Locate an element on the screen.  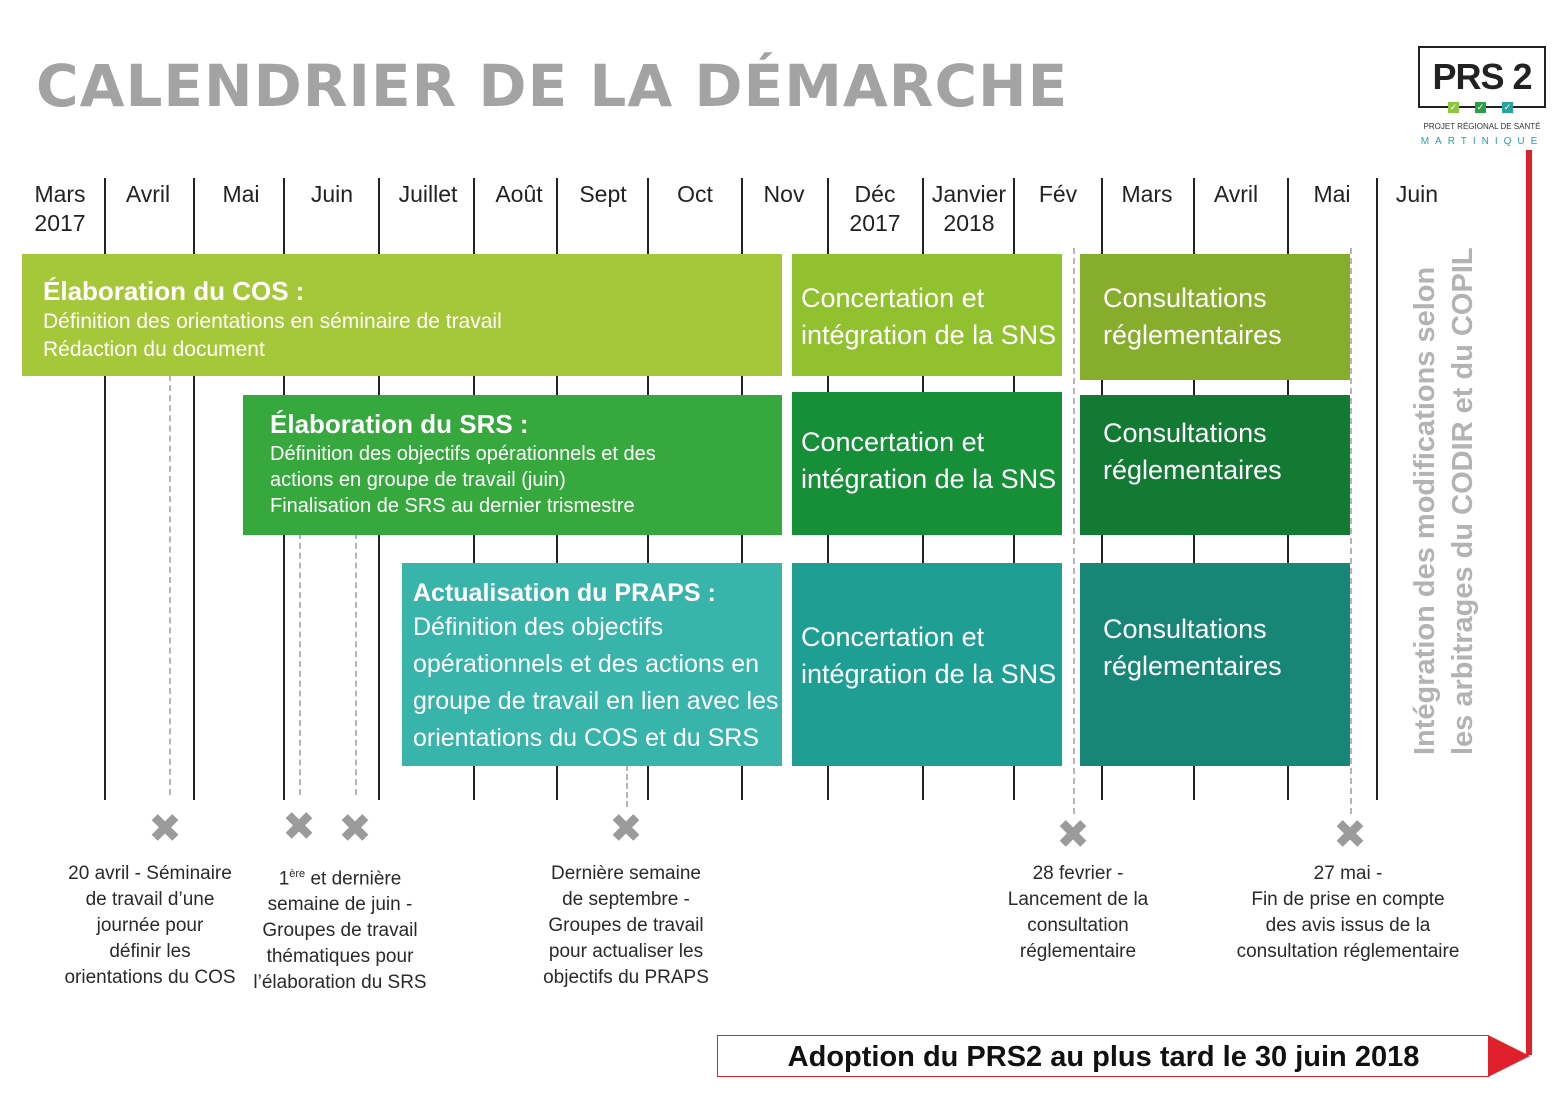
srs-consultation-bar: Consultations réglementaires is located at coordinates (1215, 465).